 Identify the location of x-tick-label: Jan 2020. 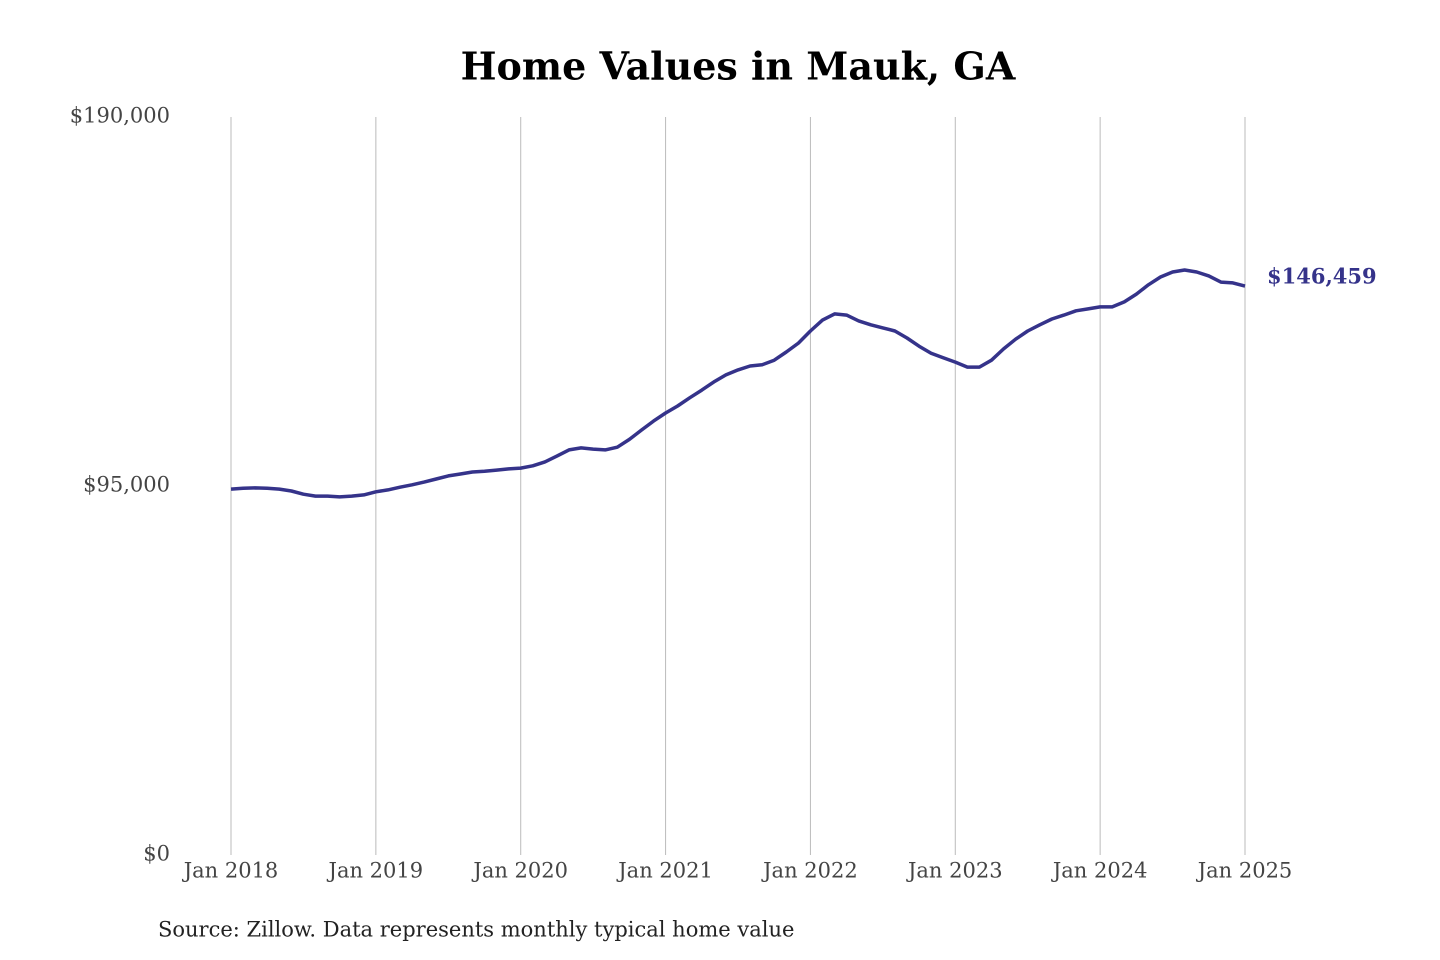
(519, 871).